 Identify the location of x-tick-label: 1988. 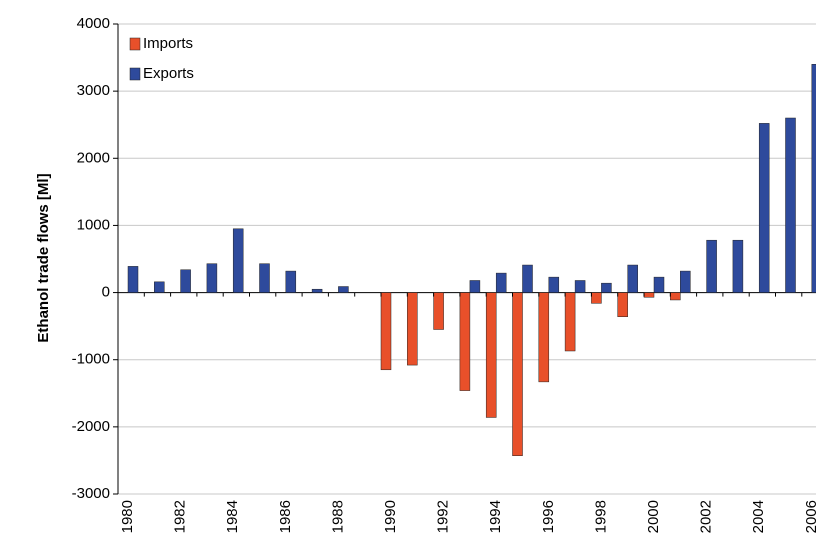
(337, 516).